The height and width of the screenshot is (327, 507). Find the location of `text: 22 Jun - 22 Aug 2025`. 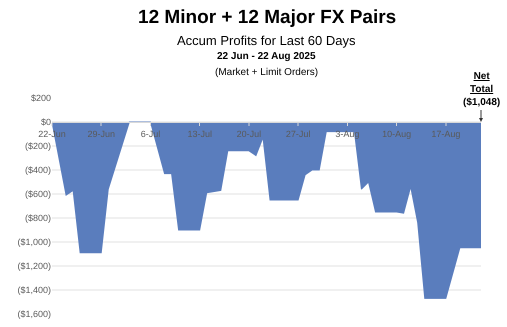

text: 22 Jun - 22 Aug 2025 is located at coordinates (266, 56).